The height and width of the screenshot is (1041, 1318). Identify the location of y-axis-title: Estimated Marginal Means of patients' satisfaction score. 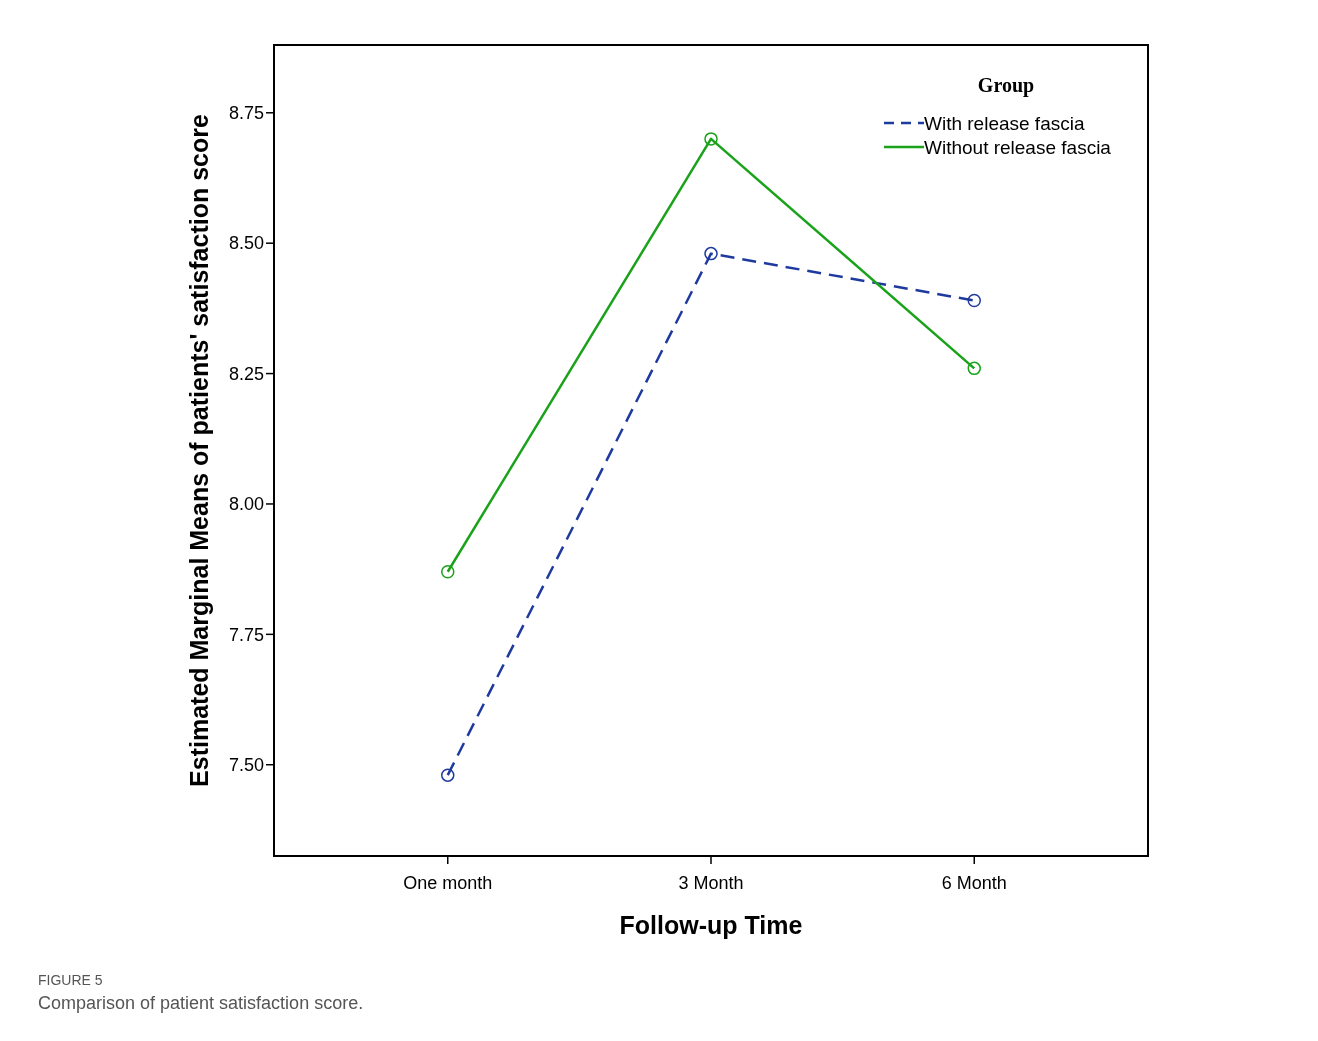
(199, 450).